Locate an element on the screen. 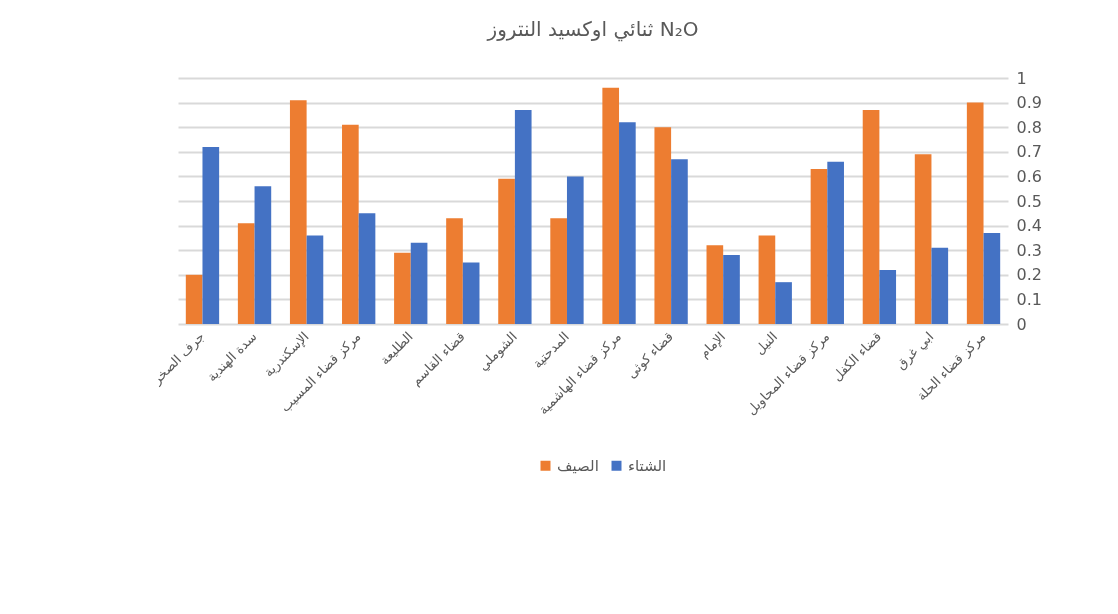  legend-label: الصيف is located at coordinates (578, 465).